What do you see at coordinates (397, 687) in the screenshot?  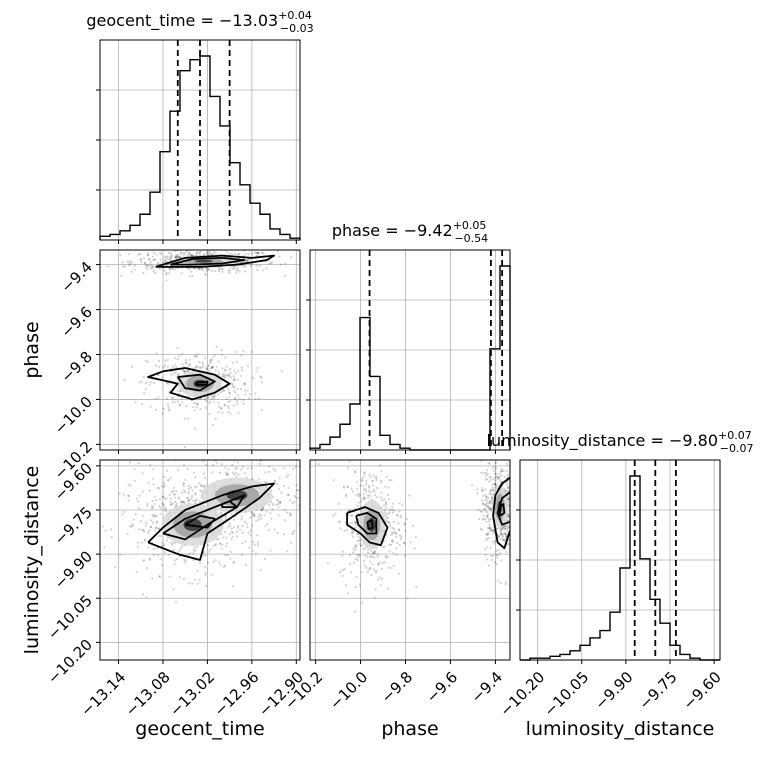 I see `x-tick-label-phase-2: −9.8` at bounding box center [397, 687].